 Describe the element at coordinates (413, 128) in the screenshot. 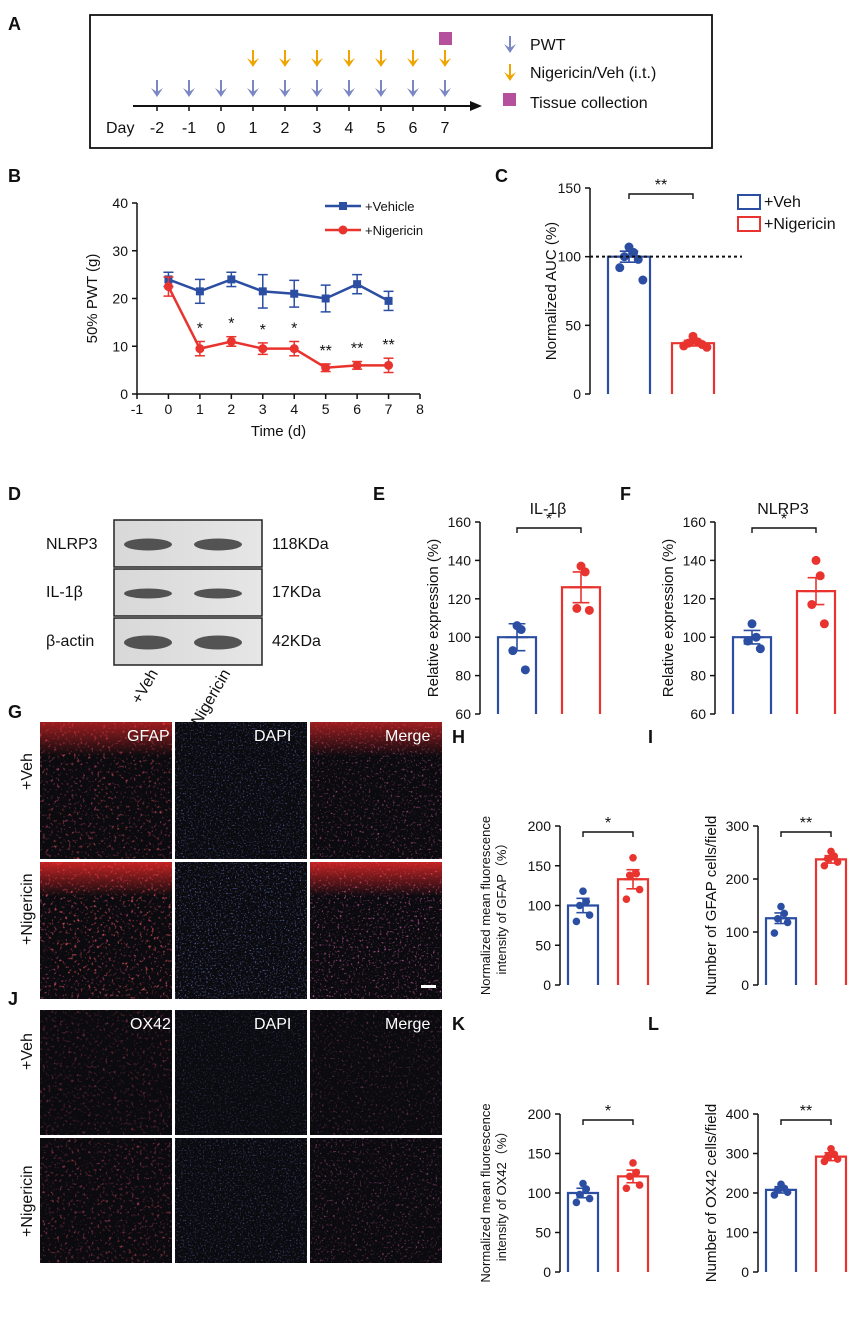

I see `timeline-day-tick: 6` at that location.